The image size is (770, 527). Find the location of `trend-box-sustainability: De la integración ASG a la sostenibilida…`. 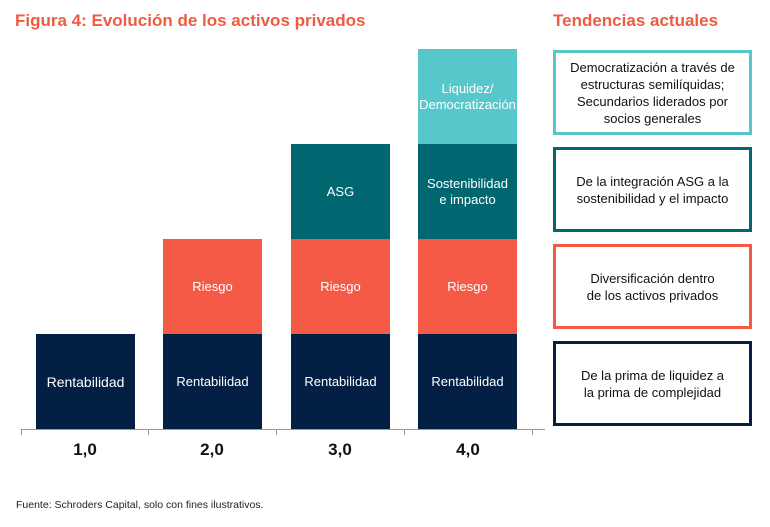

trend-box-sustainability: De la integración ASG a la sostenibilida… is located at coordinates (652, 189).